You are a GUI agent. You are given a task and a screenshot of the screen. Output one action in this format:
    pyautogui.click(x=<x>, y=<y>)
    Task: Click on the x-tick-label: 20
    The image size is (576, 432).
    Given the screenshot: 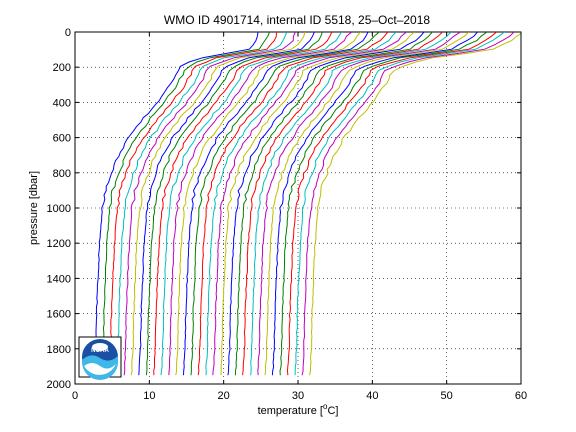 What is the action you would take?
    pyautogui.click(x=224, y=396)
    